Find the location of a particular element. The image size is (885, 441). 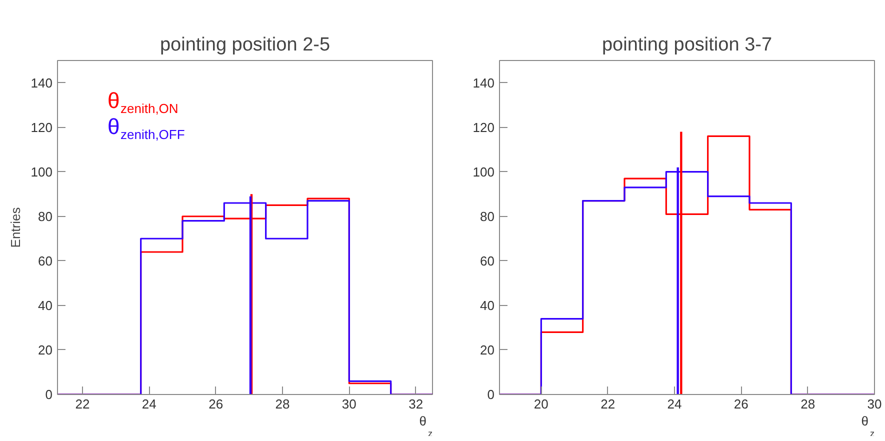

chart-title: pointing position 2-5 is located at coordinates (245, 45).